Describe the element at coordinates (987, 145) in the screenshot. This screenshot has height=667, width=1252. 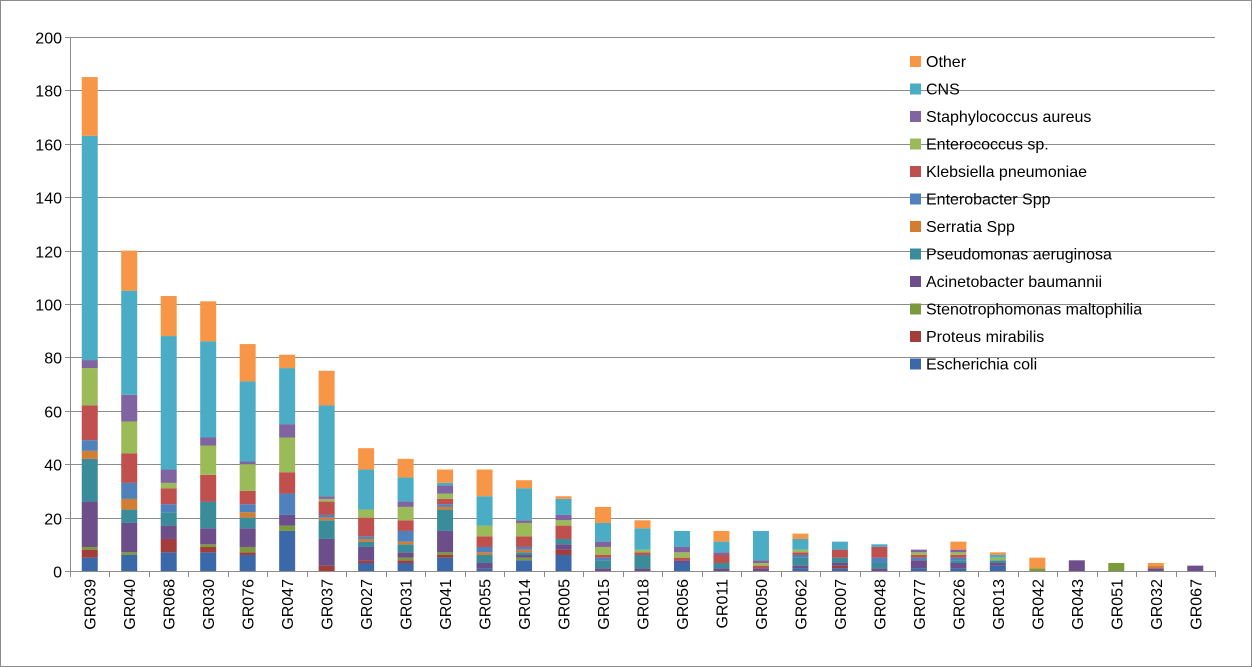
I see `legend-label: Enterococcus sp.` at that location.